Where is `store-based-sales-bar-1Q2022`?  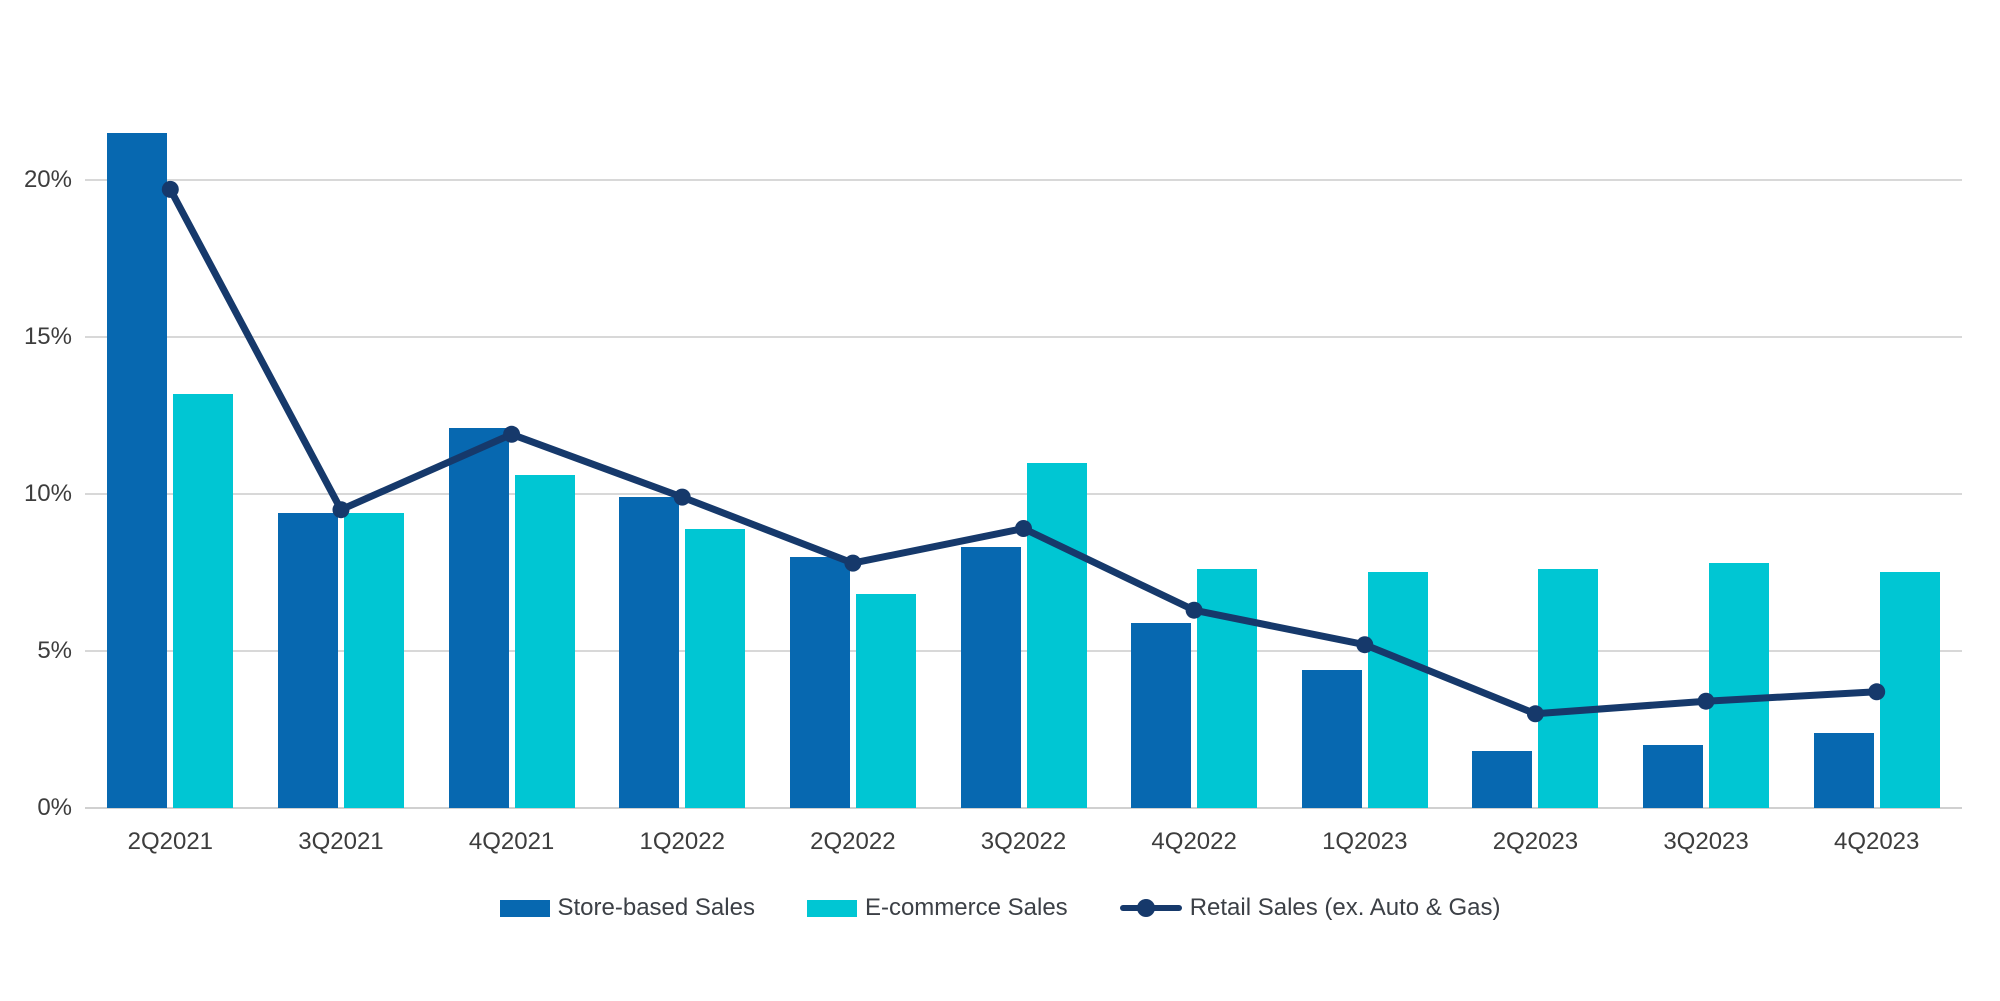 store-based-sales-bar-1Q2022 is located at coordinates (649, 652).